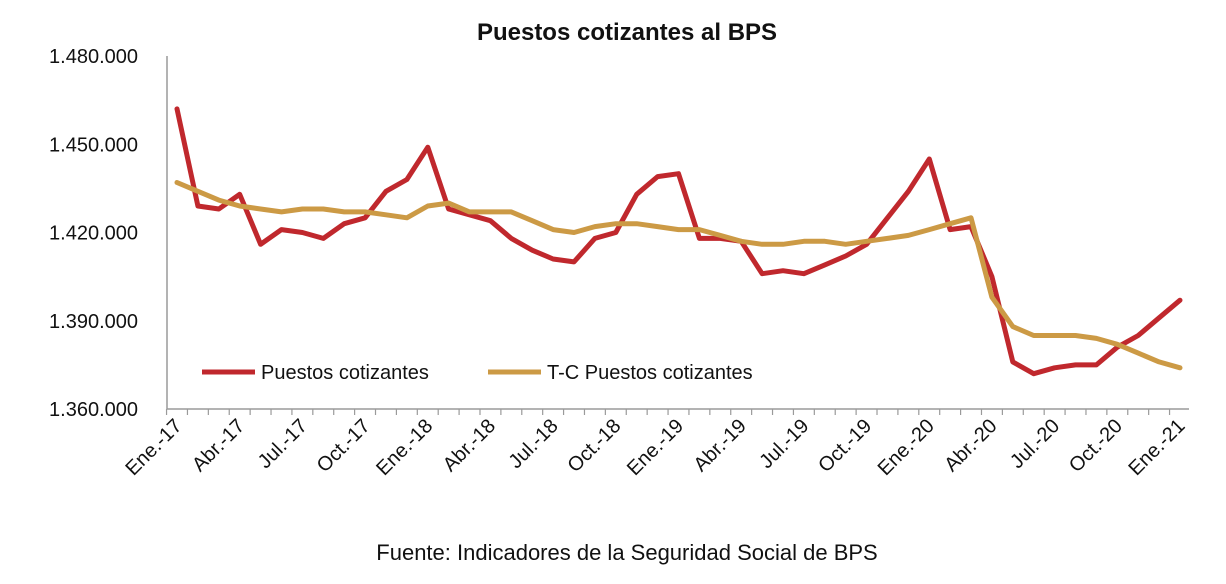 The height and width of the screenshot is (584, 1226). What do you see at coordinates (650, 373) in the screenshot?
I see `legend-label-t-c-puestos-cotizantes: T-C Puestos cotizantes` at bounding box center [650, 373].